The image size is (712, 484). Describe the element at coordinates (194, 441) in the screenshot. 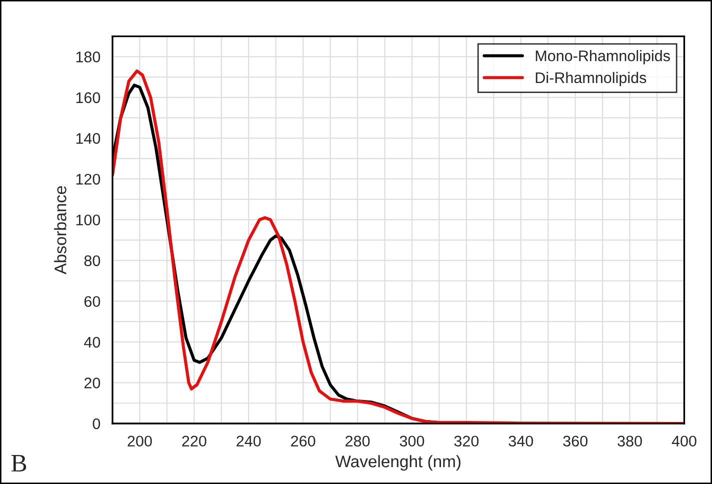

I see `x-tick-label: 220` at that location.